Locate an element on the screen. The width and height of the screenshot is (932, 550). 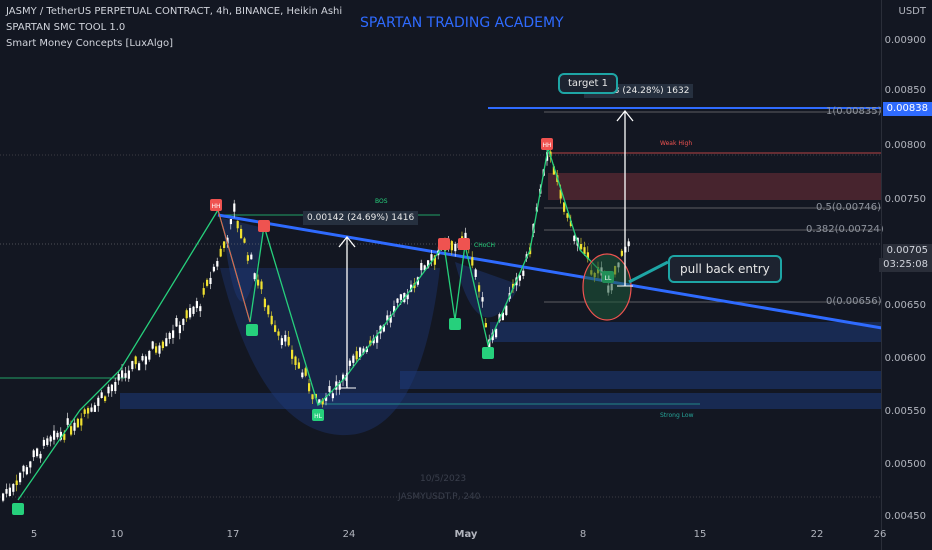
x-tick-label: 26 is located at coordinates (880, 534).